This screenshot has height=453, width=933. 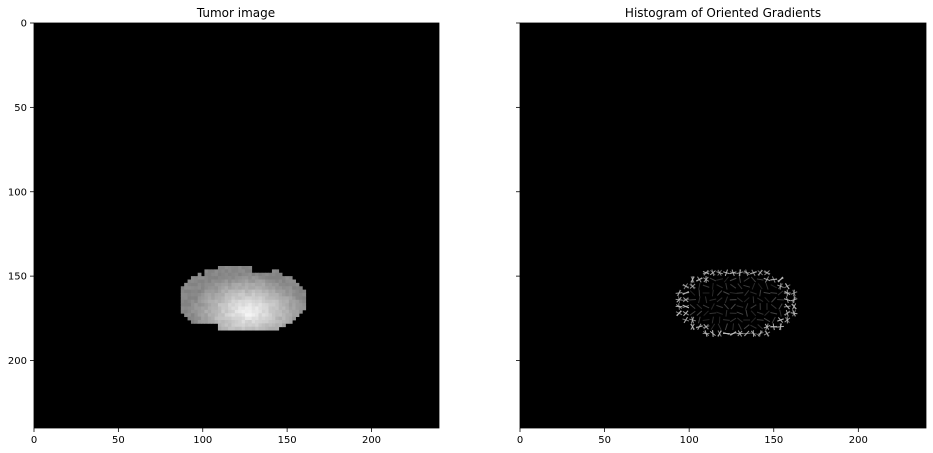 What do you see at coordinates (736, 303) in the screenshot?
I see `hog-cells` at bounding box center [736, 303].